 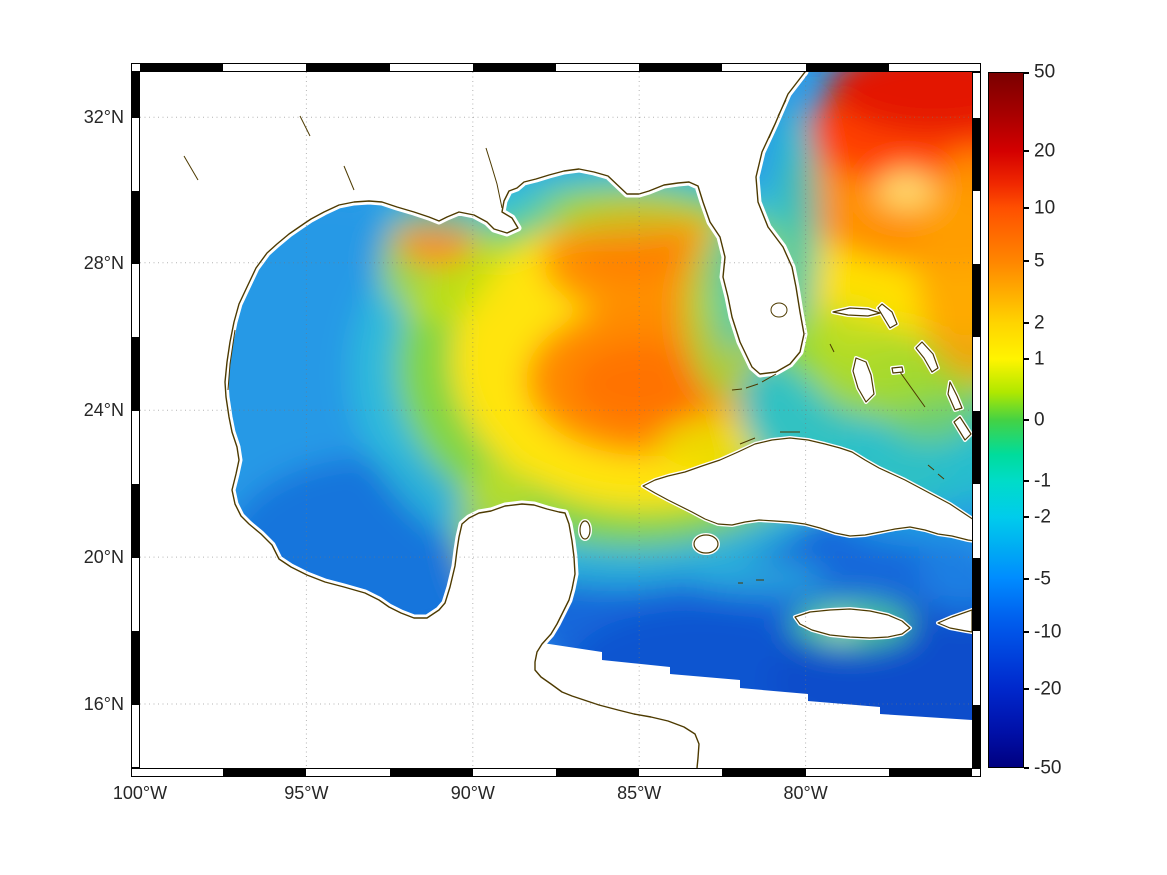 What do you see at coordinates (135, 420) in the screenshot?
I see `frame-left-border` at bounding box center [135, 420].